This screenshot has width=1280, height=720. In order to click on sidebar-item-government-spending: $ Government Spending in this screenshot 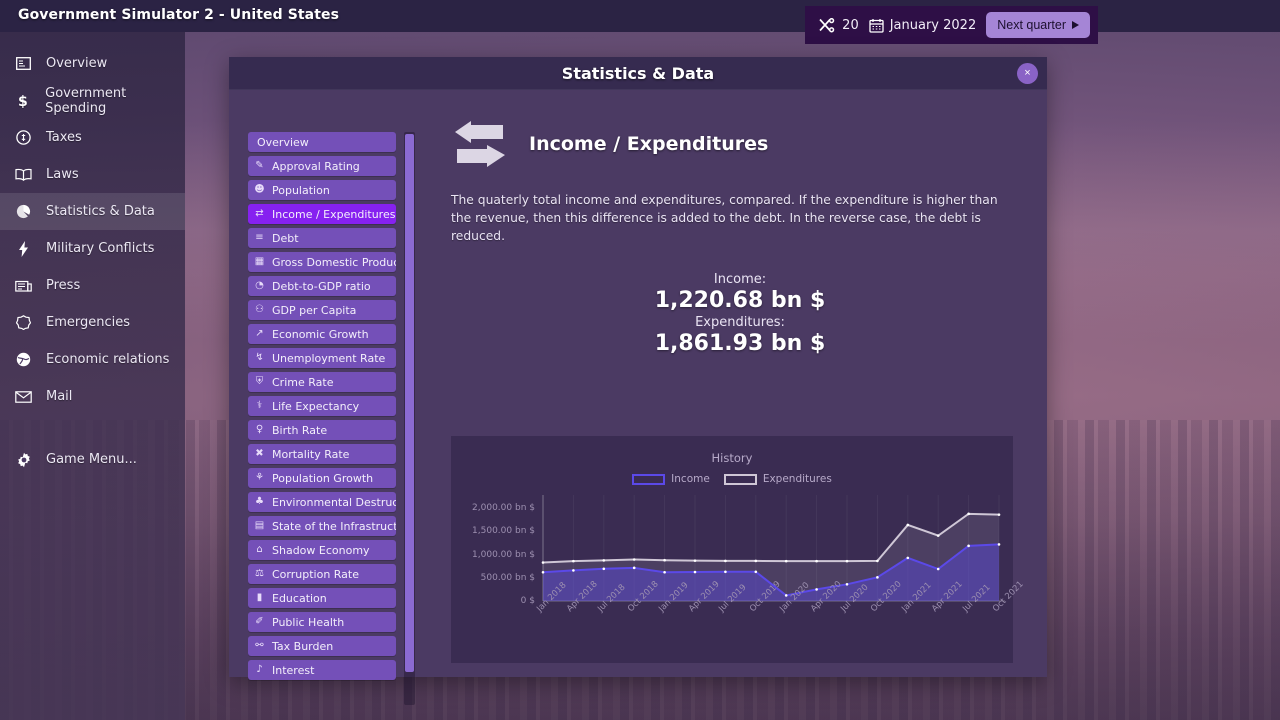, I will do `click(92, 100)`.